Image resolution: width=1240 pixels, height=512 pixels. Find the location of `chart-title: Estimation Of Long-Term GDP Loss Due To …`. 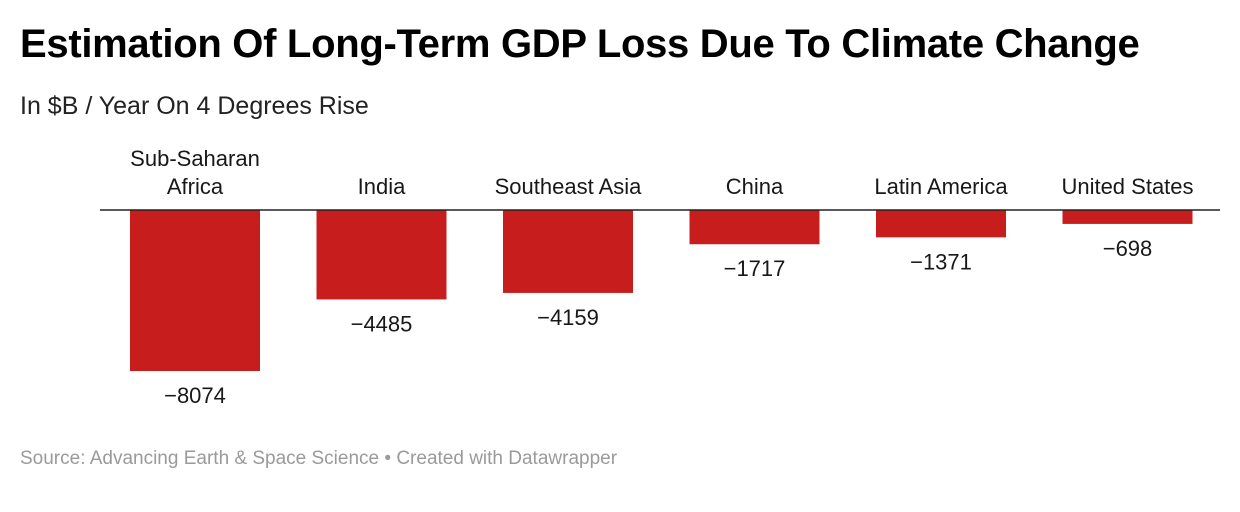

chart-title: Estimation Of Long-Term GDP Loss Due To … is located at coordinates (580, 44).